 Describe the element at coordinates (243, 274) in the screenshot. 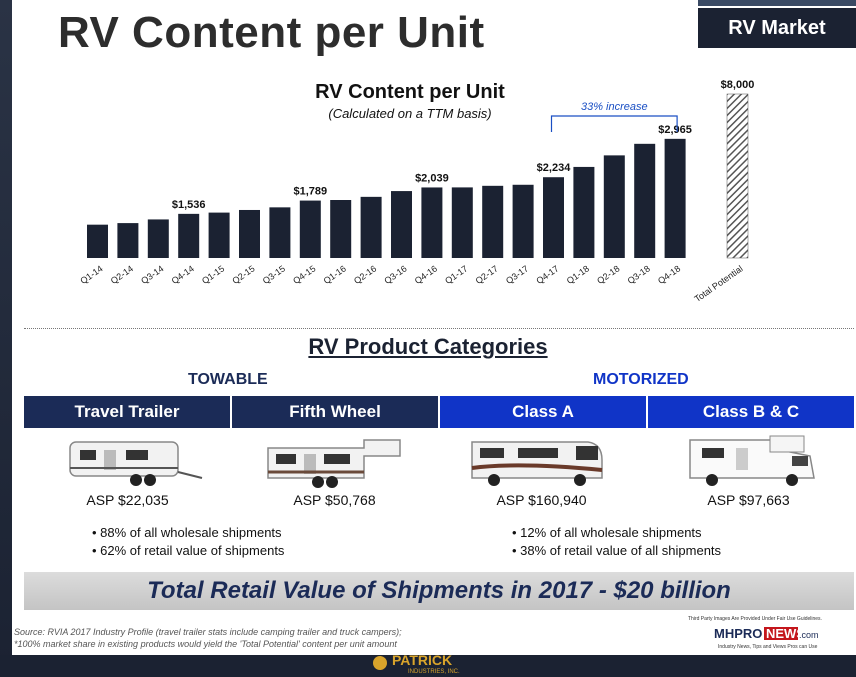

I see `tick-label: Q2-15` at that location.